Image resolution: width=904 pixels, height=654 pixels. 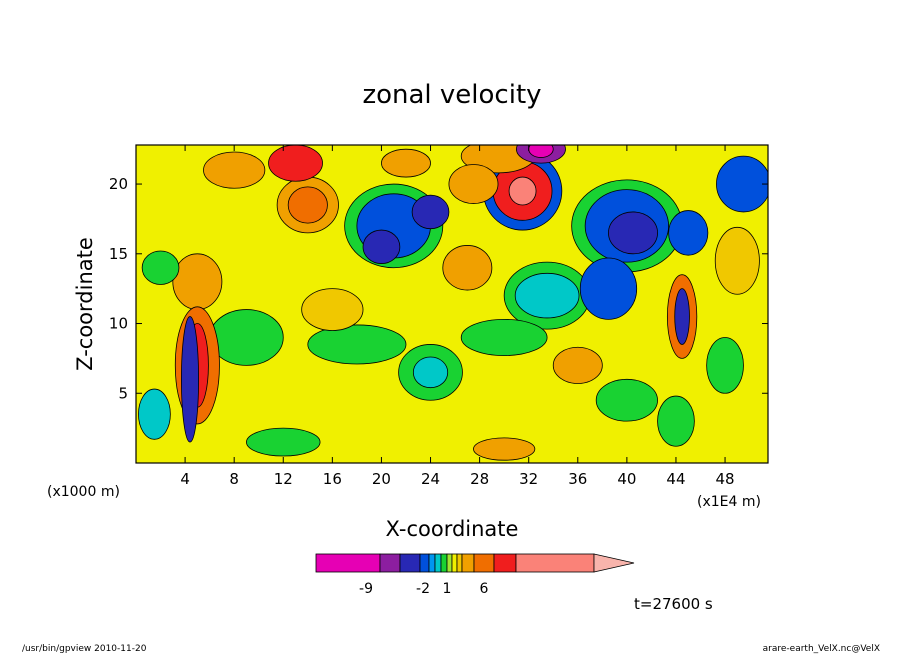 What do you see at coordinates (577, 479) in the screenshot?
I see `x-tick-label: 36` at bounding box center [577, 479].